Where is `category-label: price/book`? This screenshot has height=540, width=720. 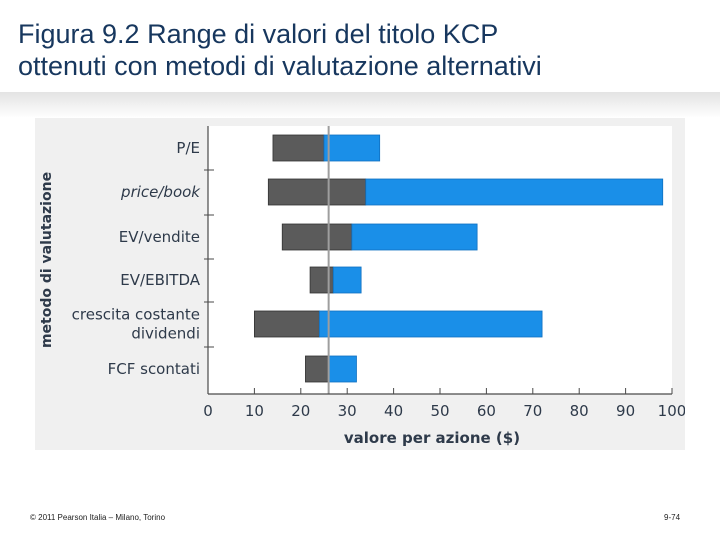
category-label: price/book is located at coordinates (160, 192).